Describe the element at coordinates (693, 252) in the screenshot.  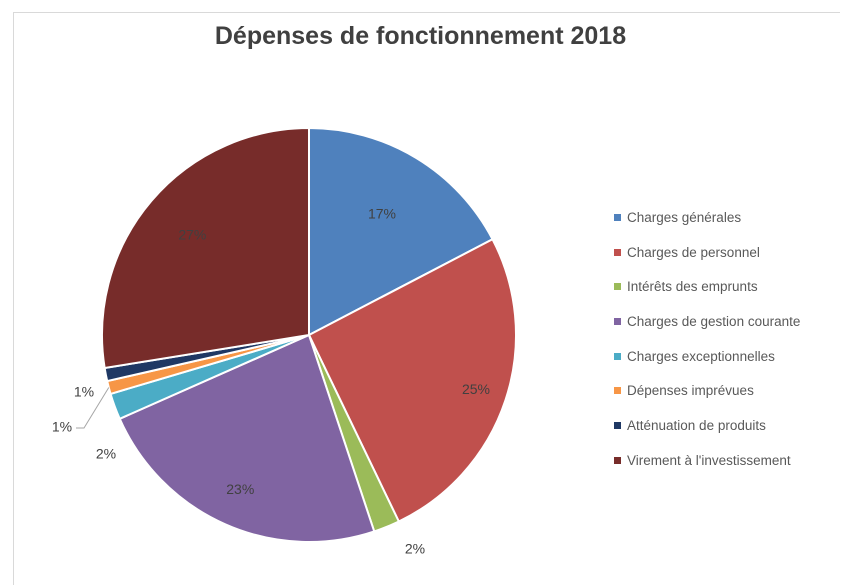
I see `legend-label: Charges de personnel` at that location.